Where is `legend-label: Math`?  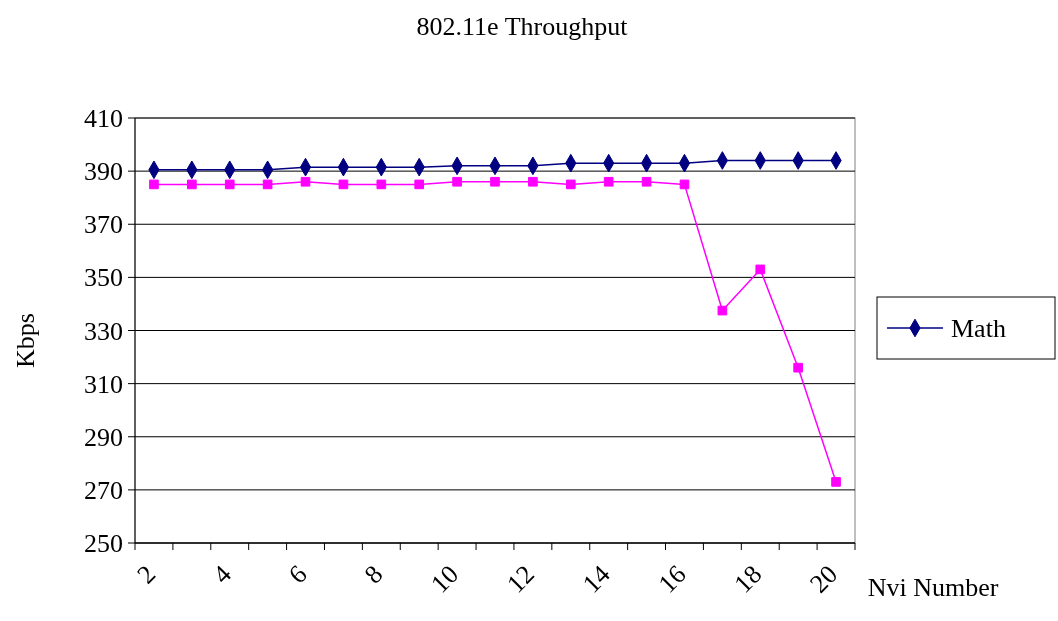
legend-label: Math is located at coordinates (978, 329).